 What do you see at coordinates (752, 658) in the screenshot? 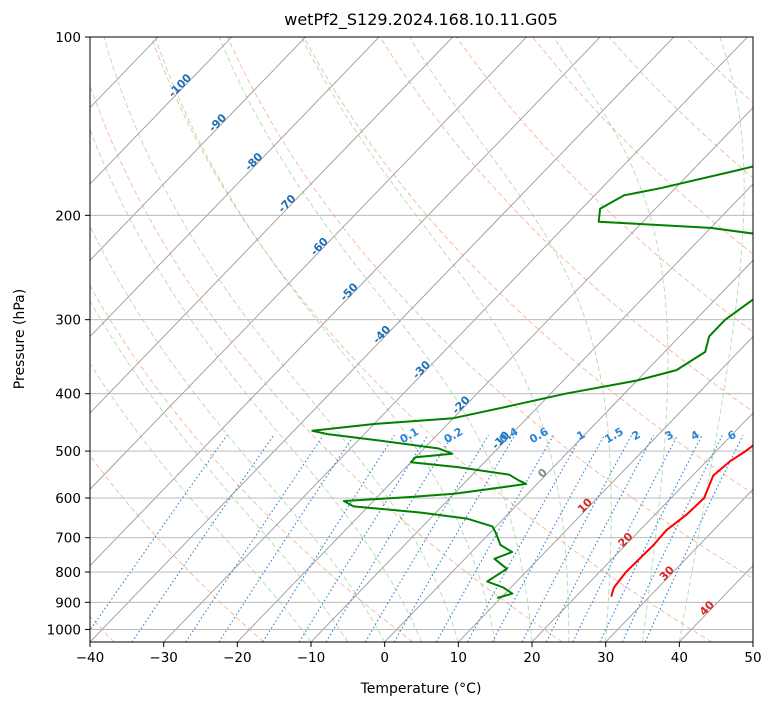
I see `x-tick-label: 50` at bounding box center [752, 658].